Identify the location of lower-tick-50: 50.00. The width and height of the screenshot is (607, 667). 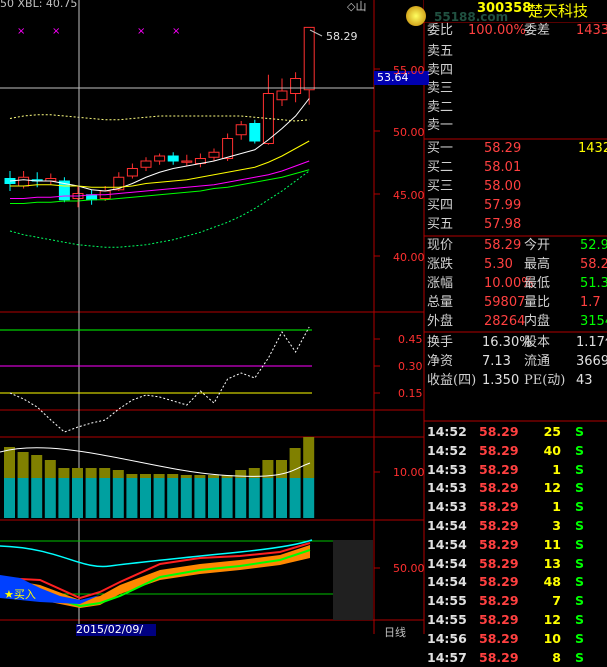
(409, 568).